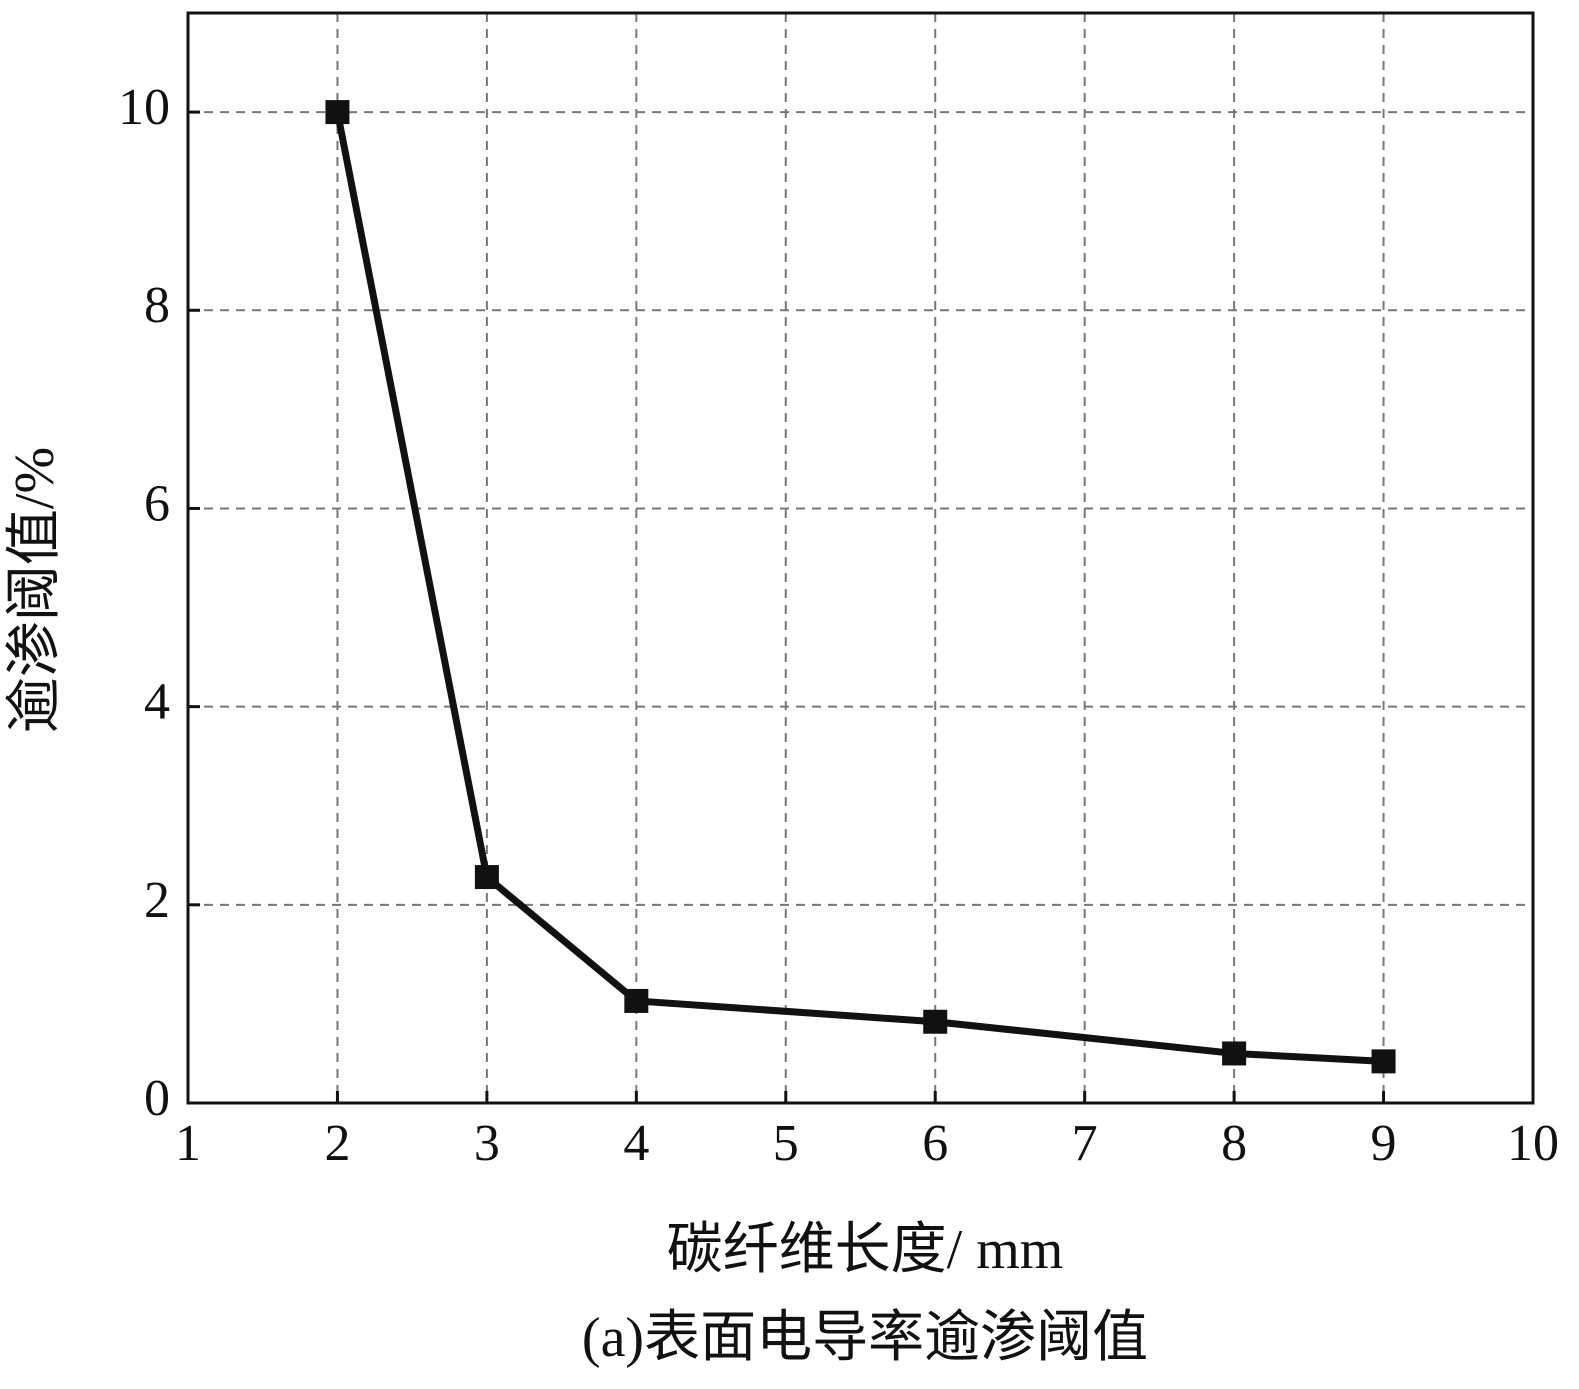  Describe the element at coordinates (144, 107) in the screenshot. I see `y-tick-label: 10` at that location.